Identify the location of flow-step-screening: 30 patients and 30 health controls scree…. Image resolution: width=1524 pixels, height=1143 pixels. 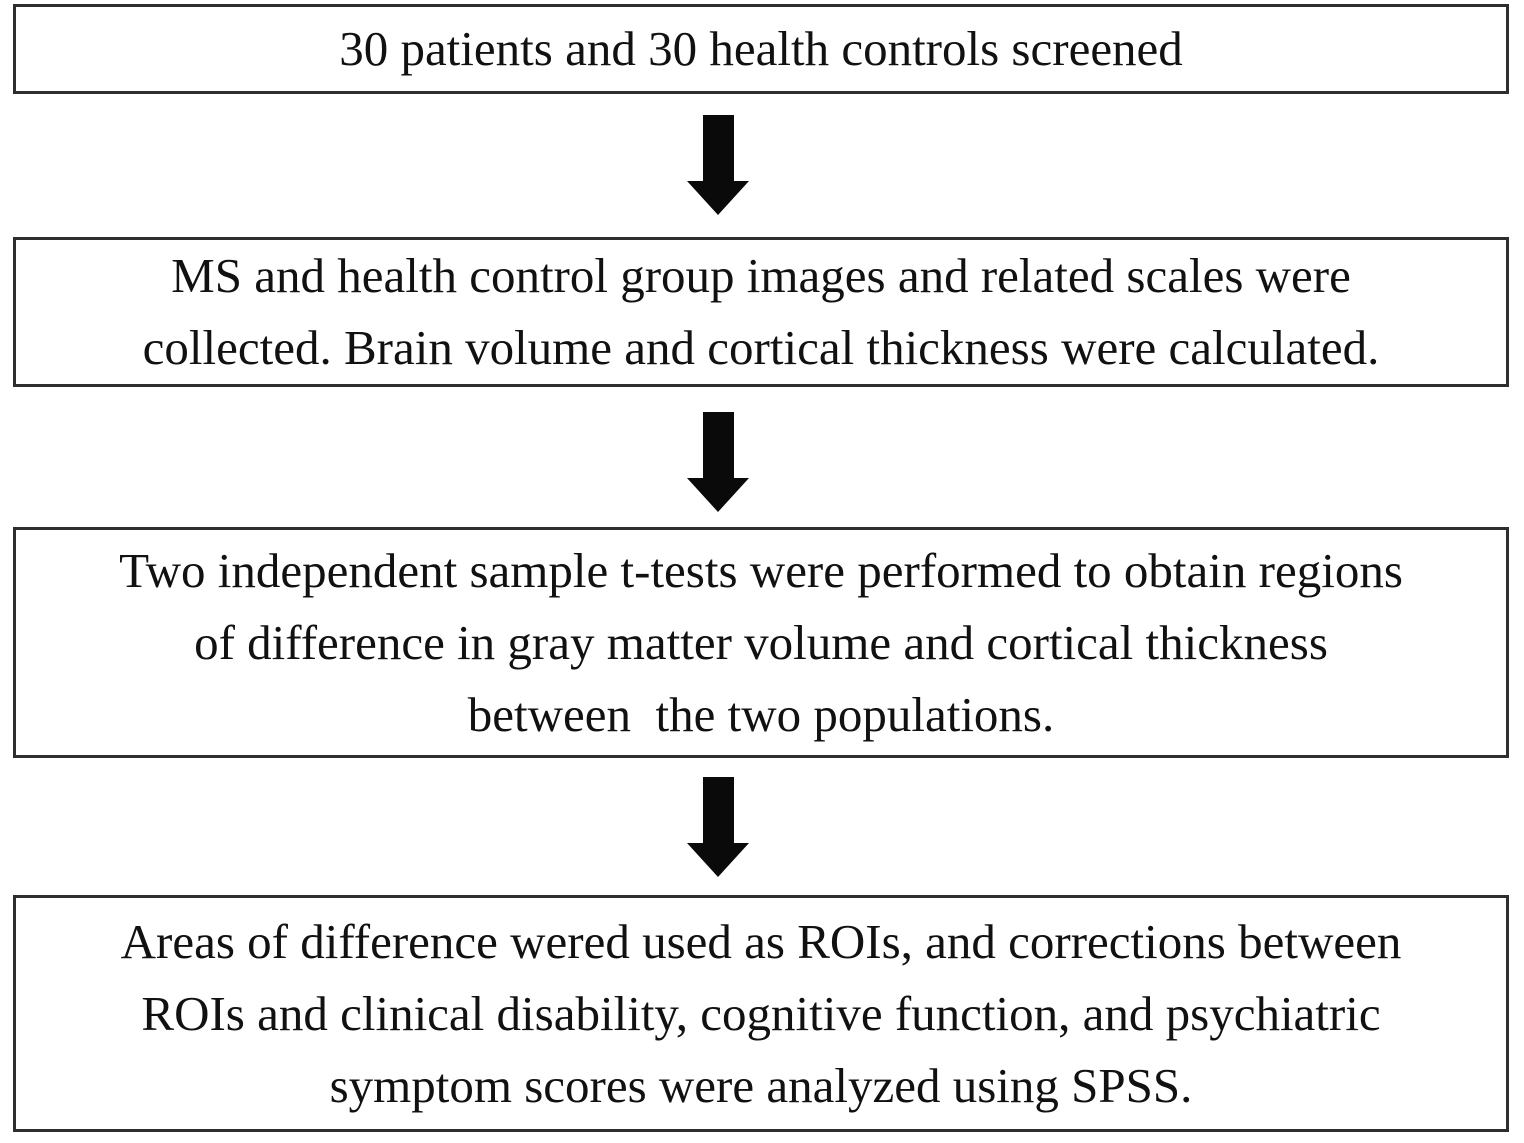
(761, 49).